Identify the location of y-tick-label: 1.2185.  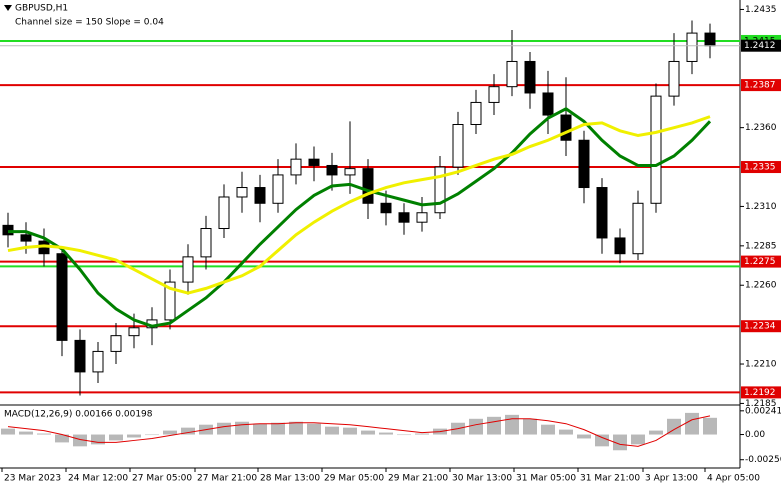
(761, 404).